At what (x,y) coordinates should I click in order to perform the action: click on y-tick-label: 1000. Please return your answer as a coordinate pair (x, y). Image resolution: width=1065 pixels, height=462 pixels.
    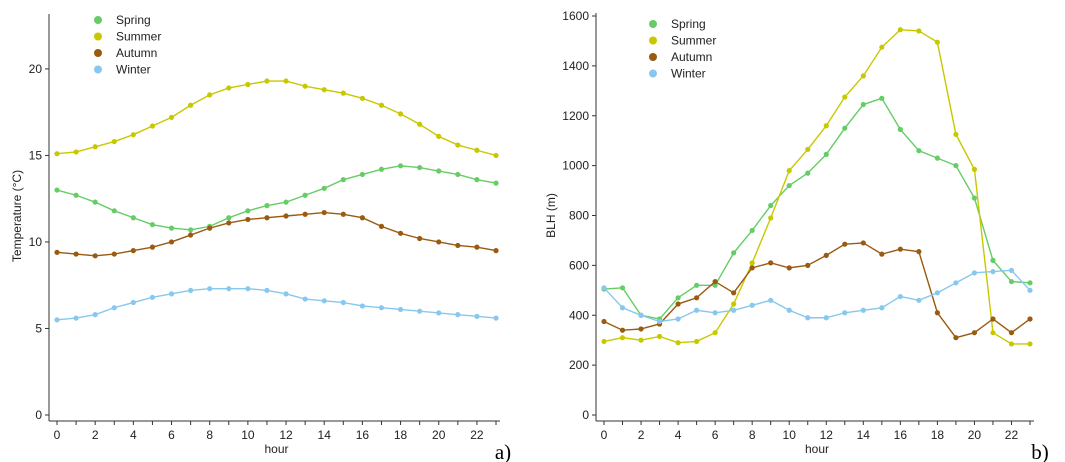
    Looking at the image, I should click on (575, 166).